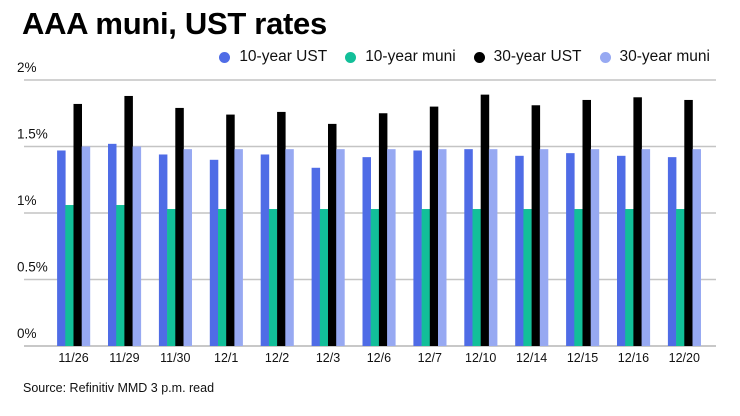  I want to click on x-tick-label: 12/3, so click(328, 358).